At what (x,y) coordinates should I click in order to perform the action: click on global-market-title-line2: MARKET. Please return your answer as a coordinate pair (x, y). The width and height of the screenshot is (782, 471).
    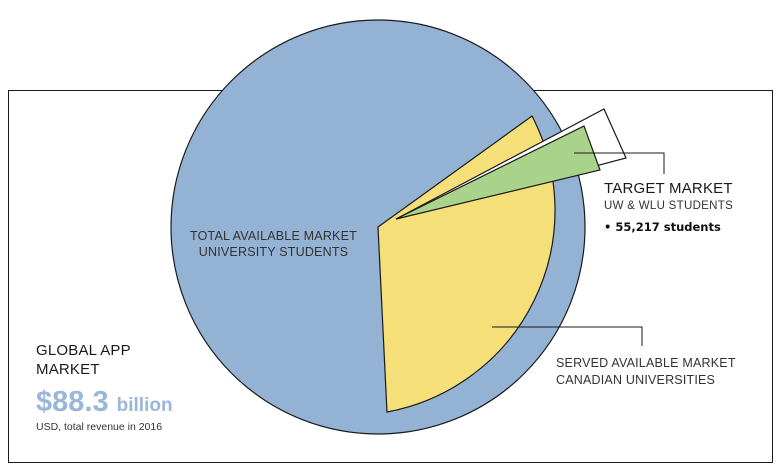
    Looking at the image, I should click on (68, 369).